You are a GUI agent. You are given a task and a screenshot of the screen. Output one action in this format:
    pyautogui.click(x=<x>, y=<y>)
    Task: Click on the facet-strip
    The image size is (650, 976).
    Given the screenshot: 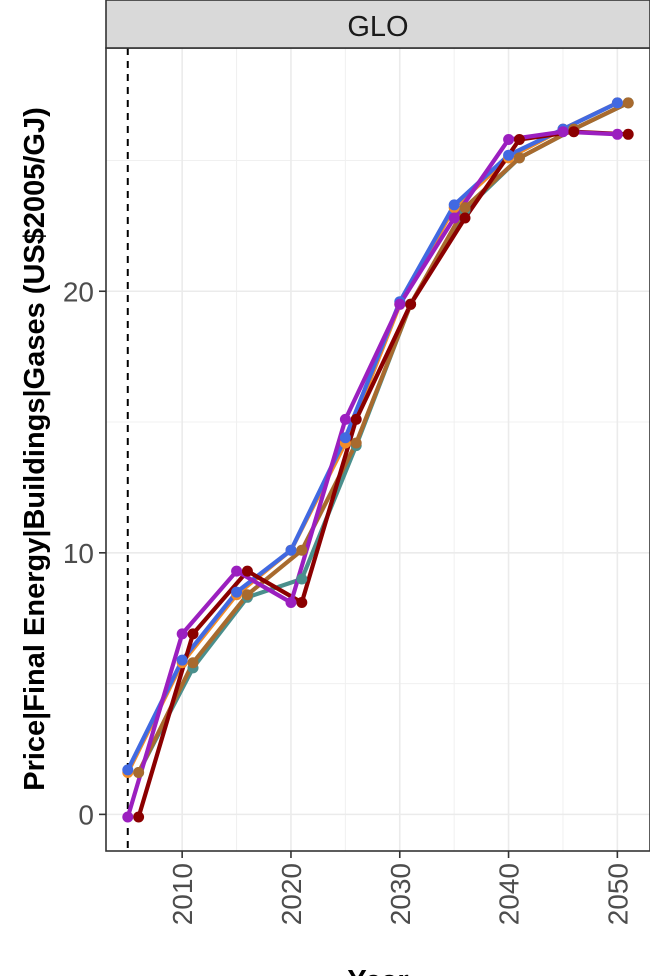 What is the action you would take?
    pyautogui.click(x=377, y=24)
    